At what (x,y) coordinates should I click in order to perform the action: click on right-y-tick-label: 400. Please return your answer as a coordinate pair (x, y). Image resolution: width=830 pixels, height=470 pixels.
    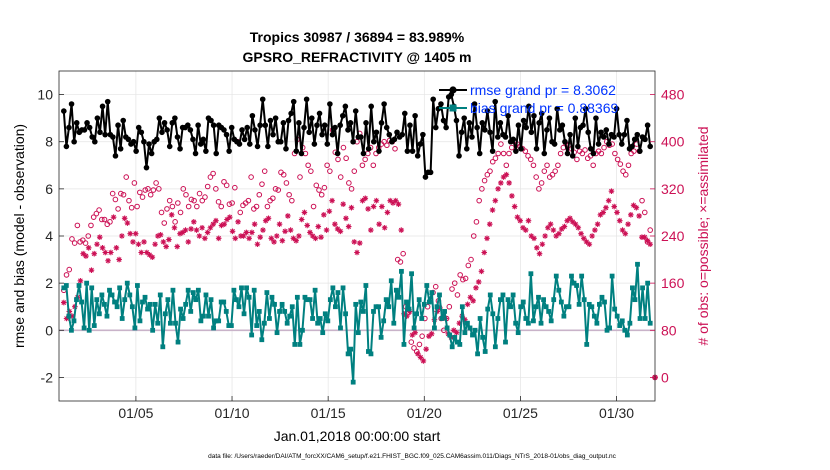
    Looking at the image, I should click on (673, 142).